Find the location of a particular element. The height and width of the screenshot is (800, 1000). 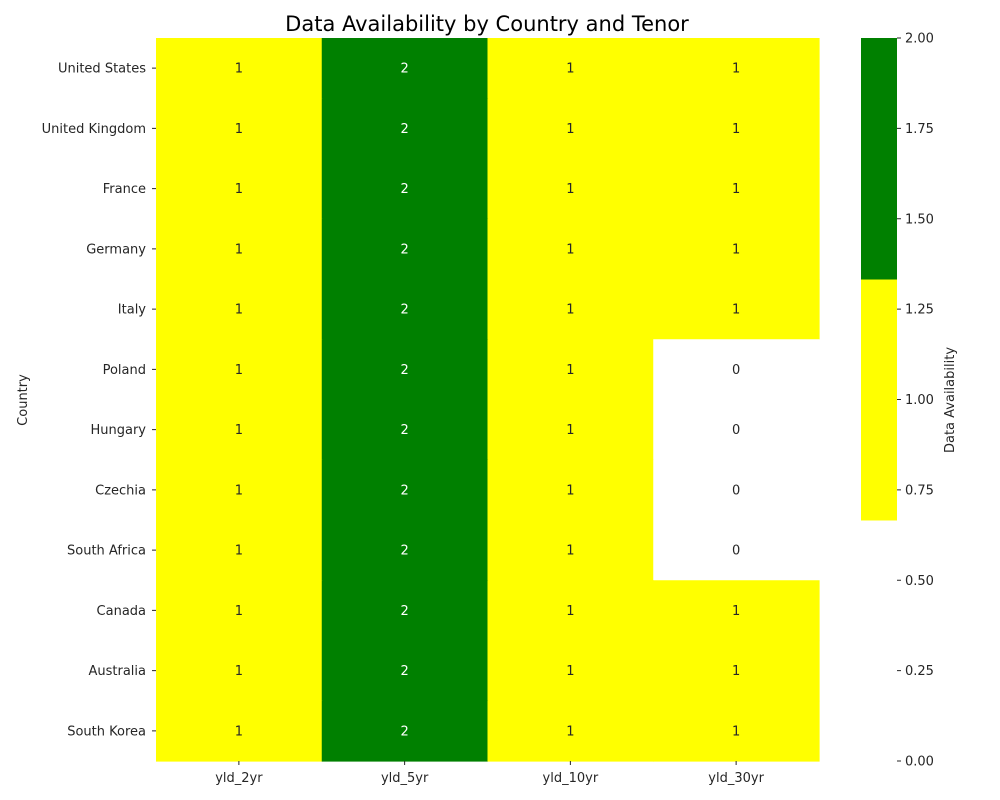

colorbar-tick-label: 2.00 is located at coordinates (919, 39).